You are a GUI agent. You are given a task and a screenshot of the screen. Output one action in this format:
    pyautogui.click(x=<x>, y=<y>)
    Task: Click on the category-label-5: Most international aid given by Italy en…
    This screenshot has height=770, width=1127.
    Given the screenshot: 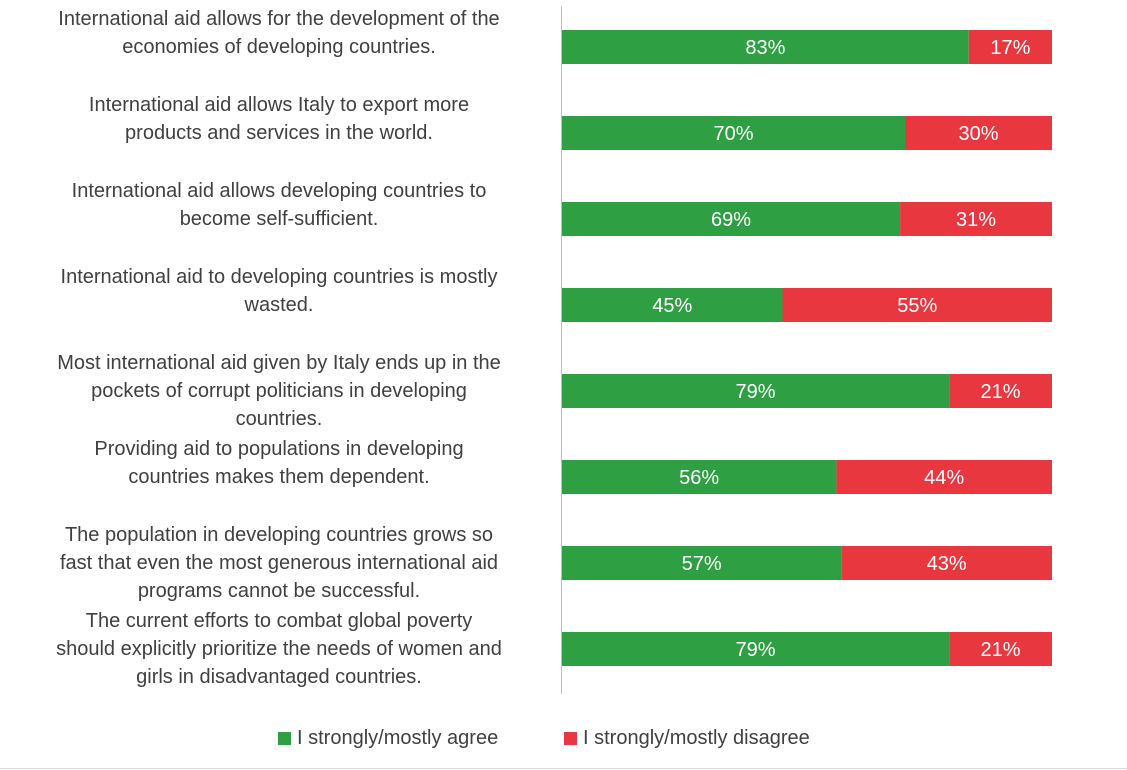 What is the action you would take?
    pyautogui.click(x=279, y=391)
    